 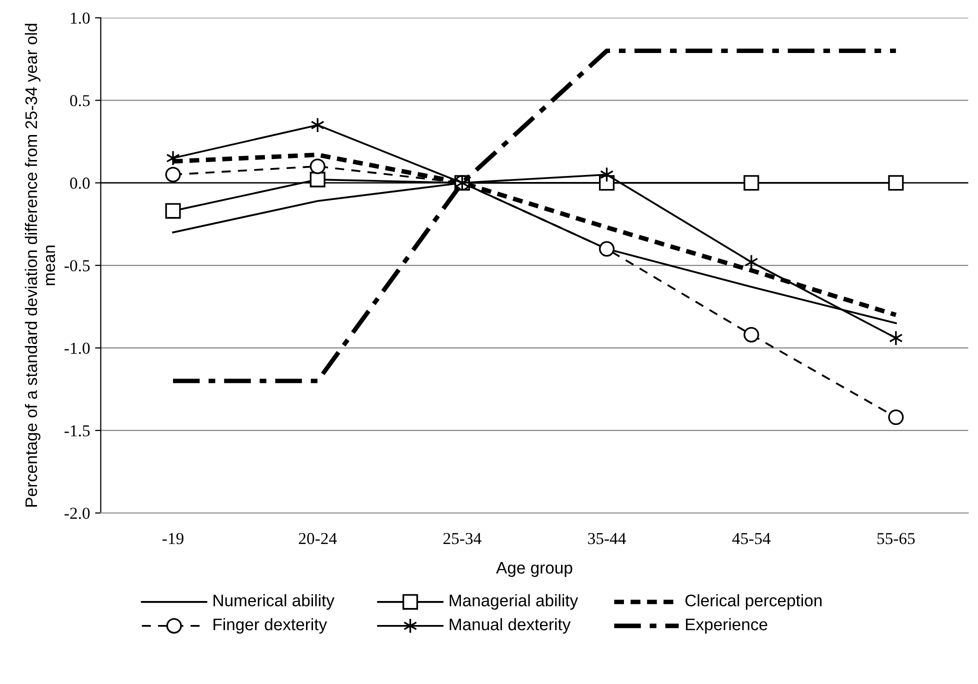 What do you see at coordinates (40, 265) in the screenshot?
I see `y-axis-title: Percentage of a standard deviation difference from 25-34 year old mean` at bounding box center [40, 265].